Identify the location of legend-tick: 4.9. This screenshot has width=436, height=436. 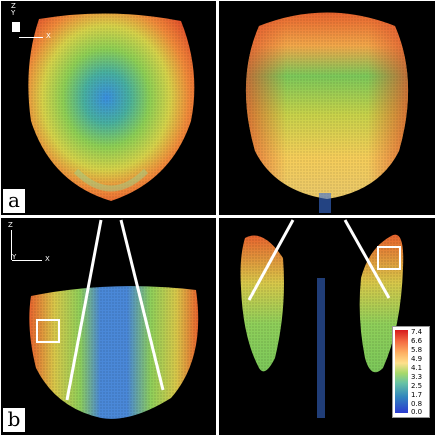
(417, 359).